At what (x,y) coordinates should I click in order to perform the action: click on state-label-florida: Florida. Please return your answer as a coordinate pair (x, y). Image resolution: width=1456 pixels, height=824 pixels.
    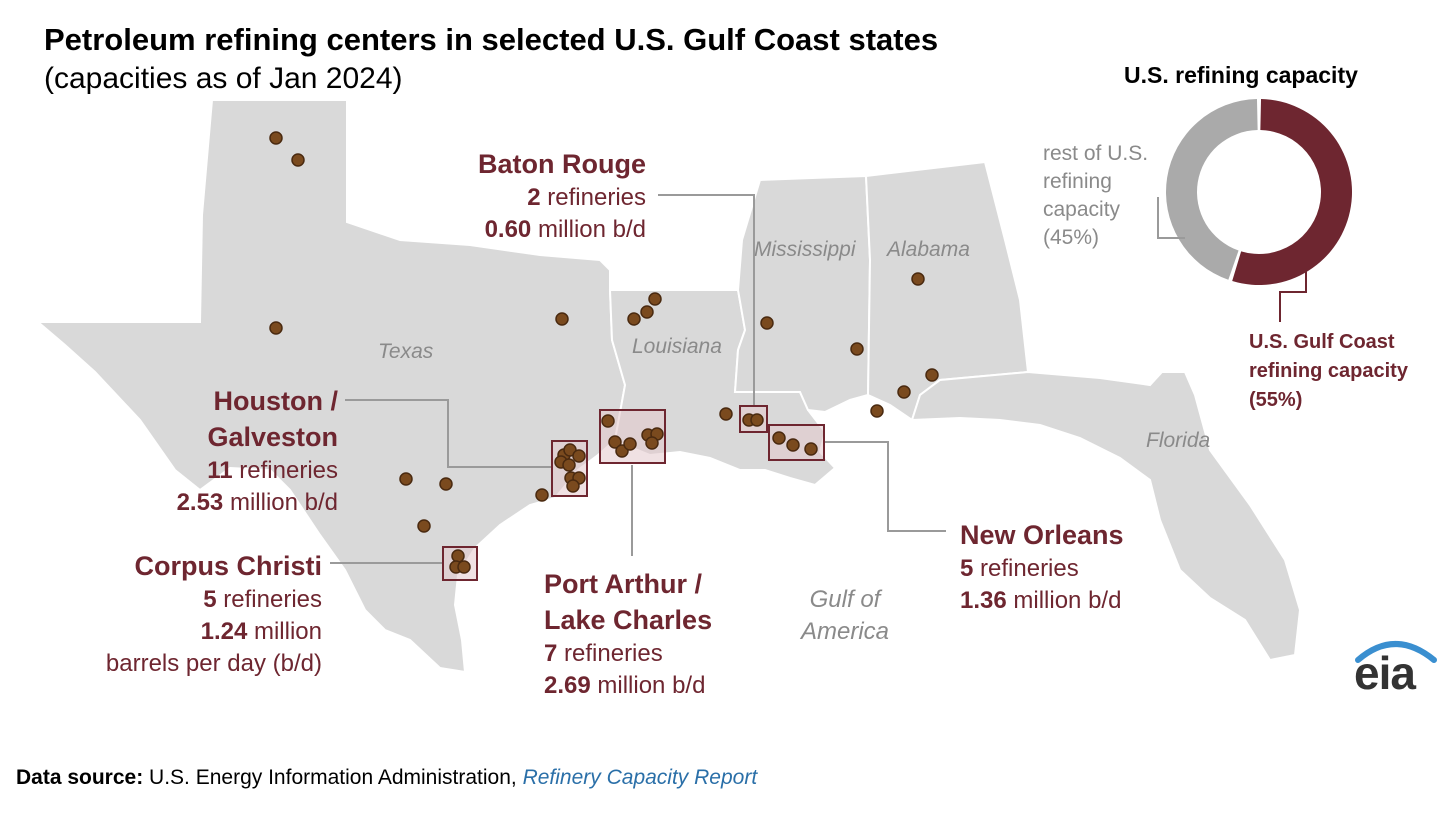
    Looking at the image, I should click on (1178, 440).